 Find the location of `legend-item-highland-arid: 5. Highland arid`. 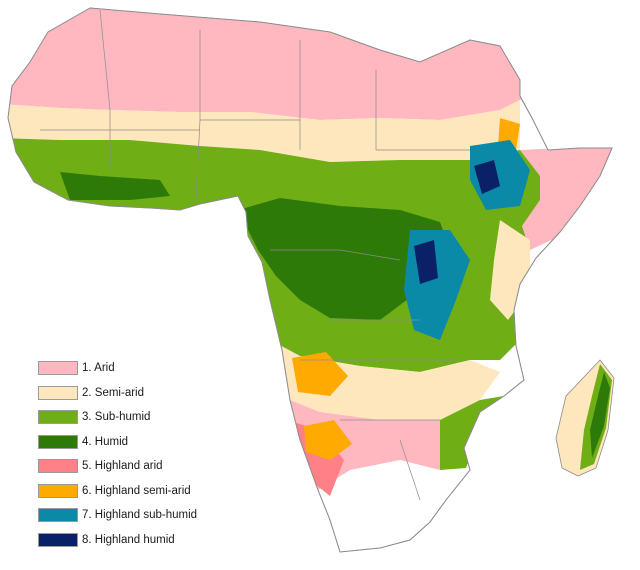

legend-item-highland-arid: 5. Highland arid is located at coordinates (158, 466).